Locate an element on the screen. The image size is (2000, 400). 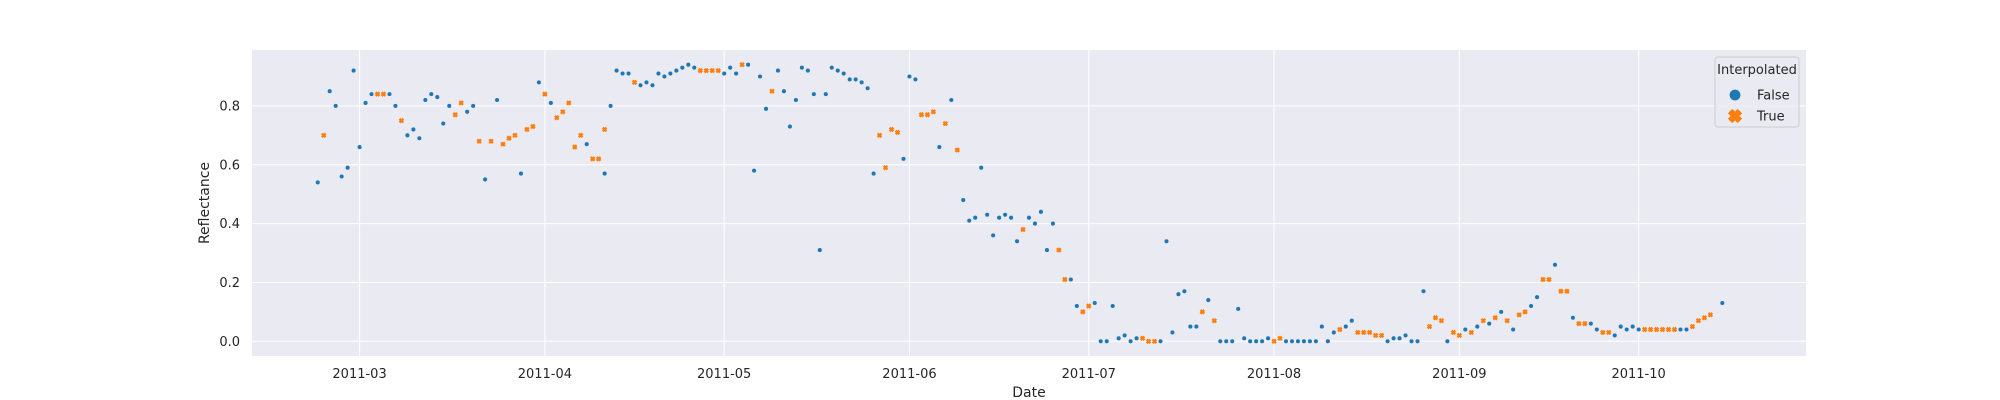
legend-box is located at coordinates (1757, 92).